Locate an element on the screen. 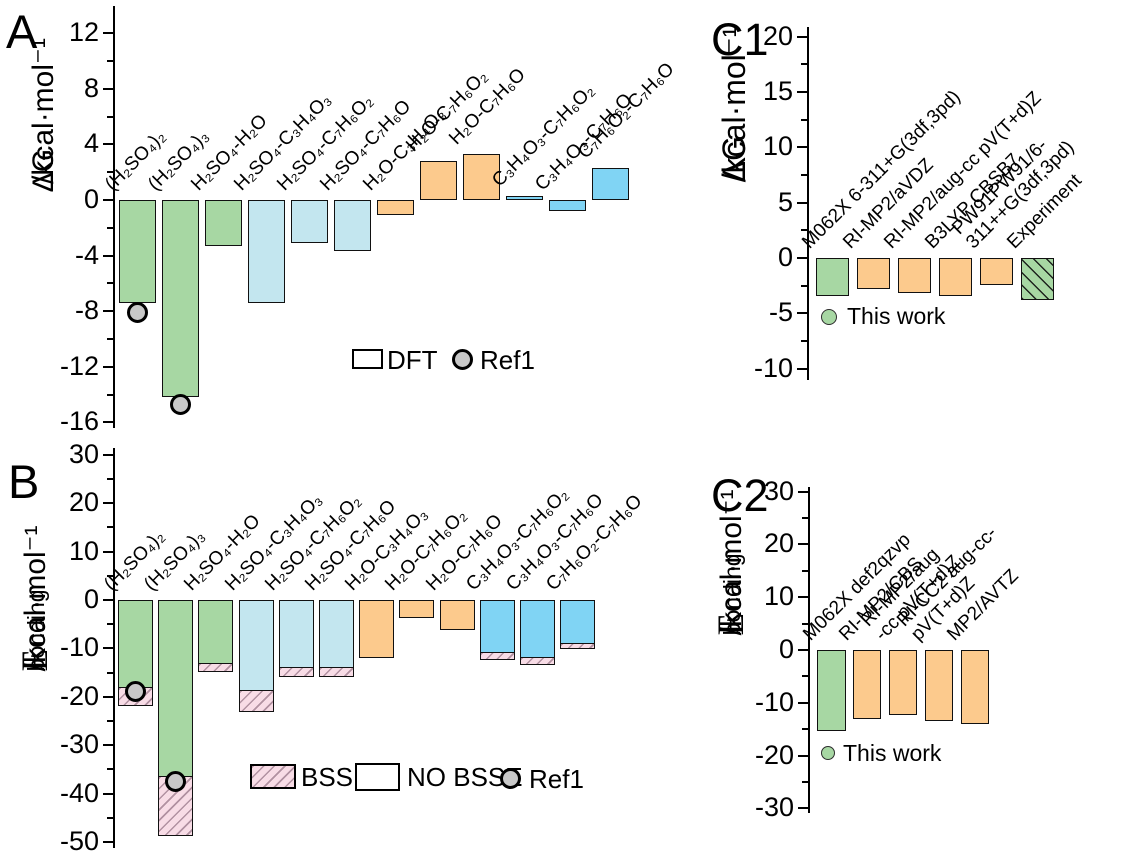 This screenshot has width=1126, height=856. legend-ref1-label-b: Ref1 is located at coordinates (556, 779).